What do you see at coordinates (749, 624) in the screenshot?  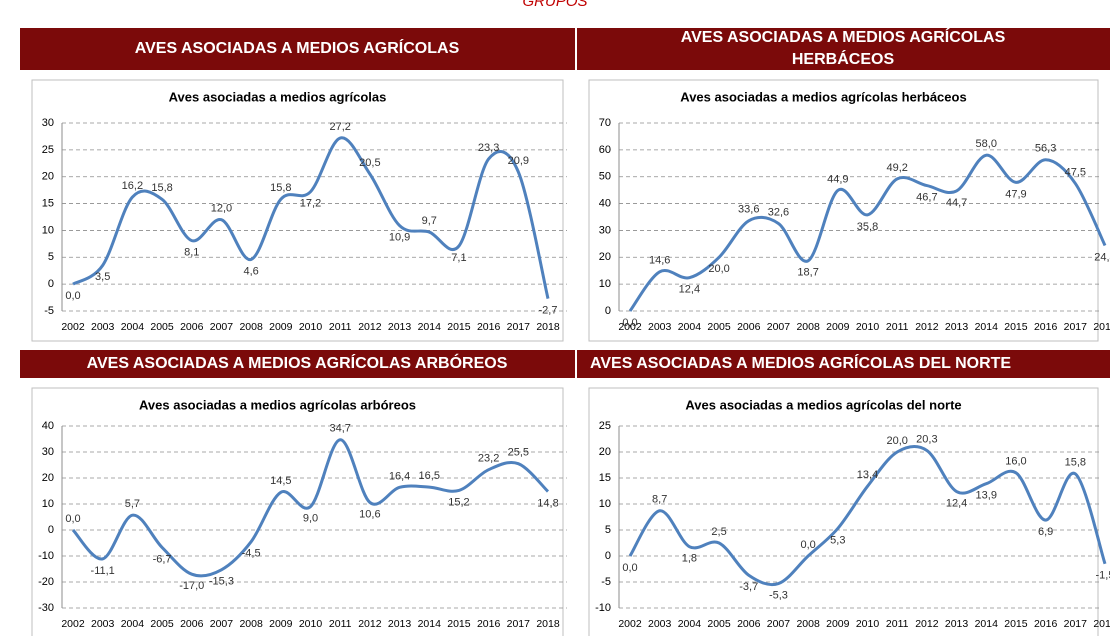 I see `x-tick-label: 2006` at bounding box center [749, 624].